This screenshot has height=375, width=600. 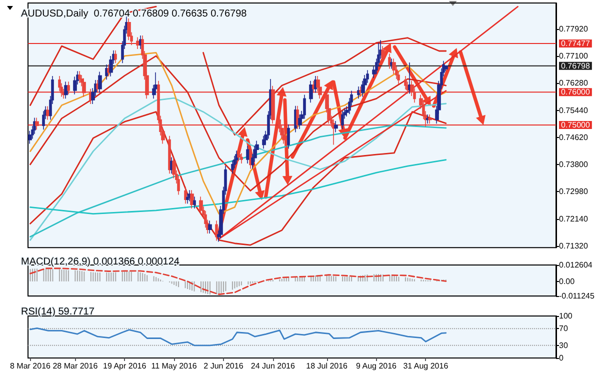 What do you see at coordinates (31, 366) in the screenshot?
I see `x-tick-label: 8 Mar 2016` at bounding box center [31, 366].